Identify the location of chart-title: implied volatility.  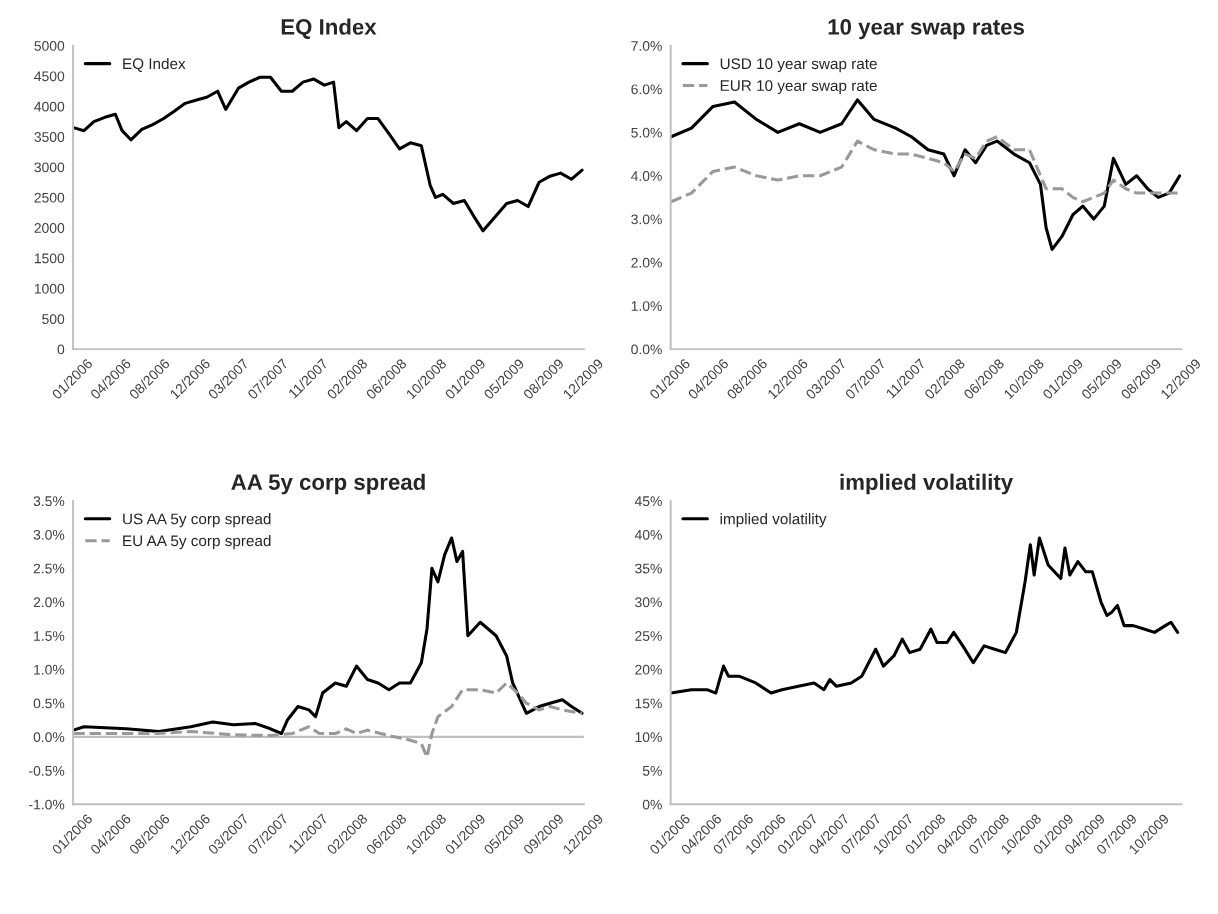
(927, 484).